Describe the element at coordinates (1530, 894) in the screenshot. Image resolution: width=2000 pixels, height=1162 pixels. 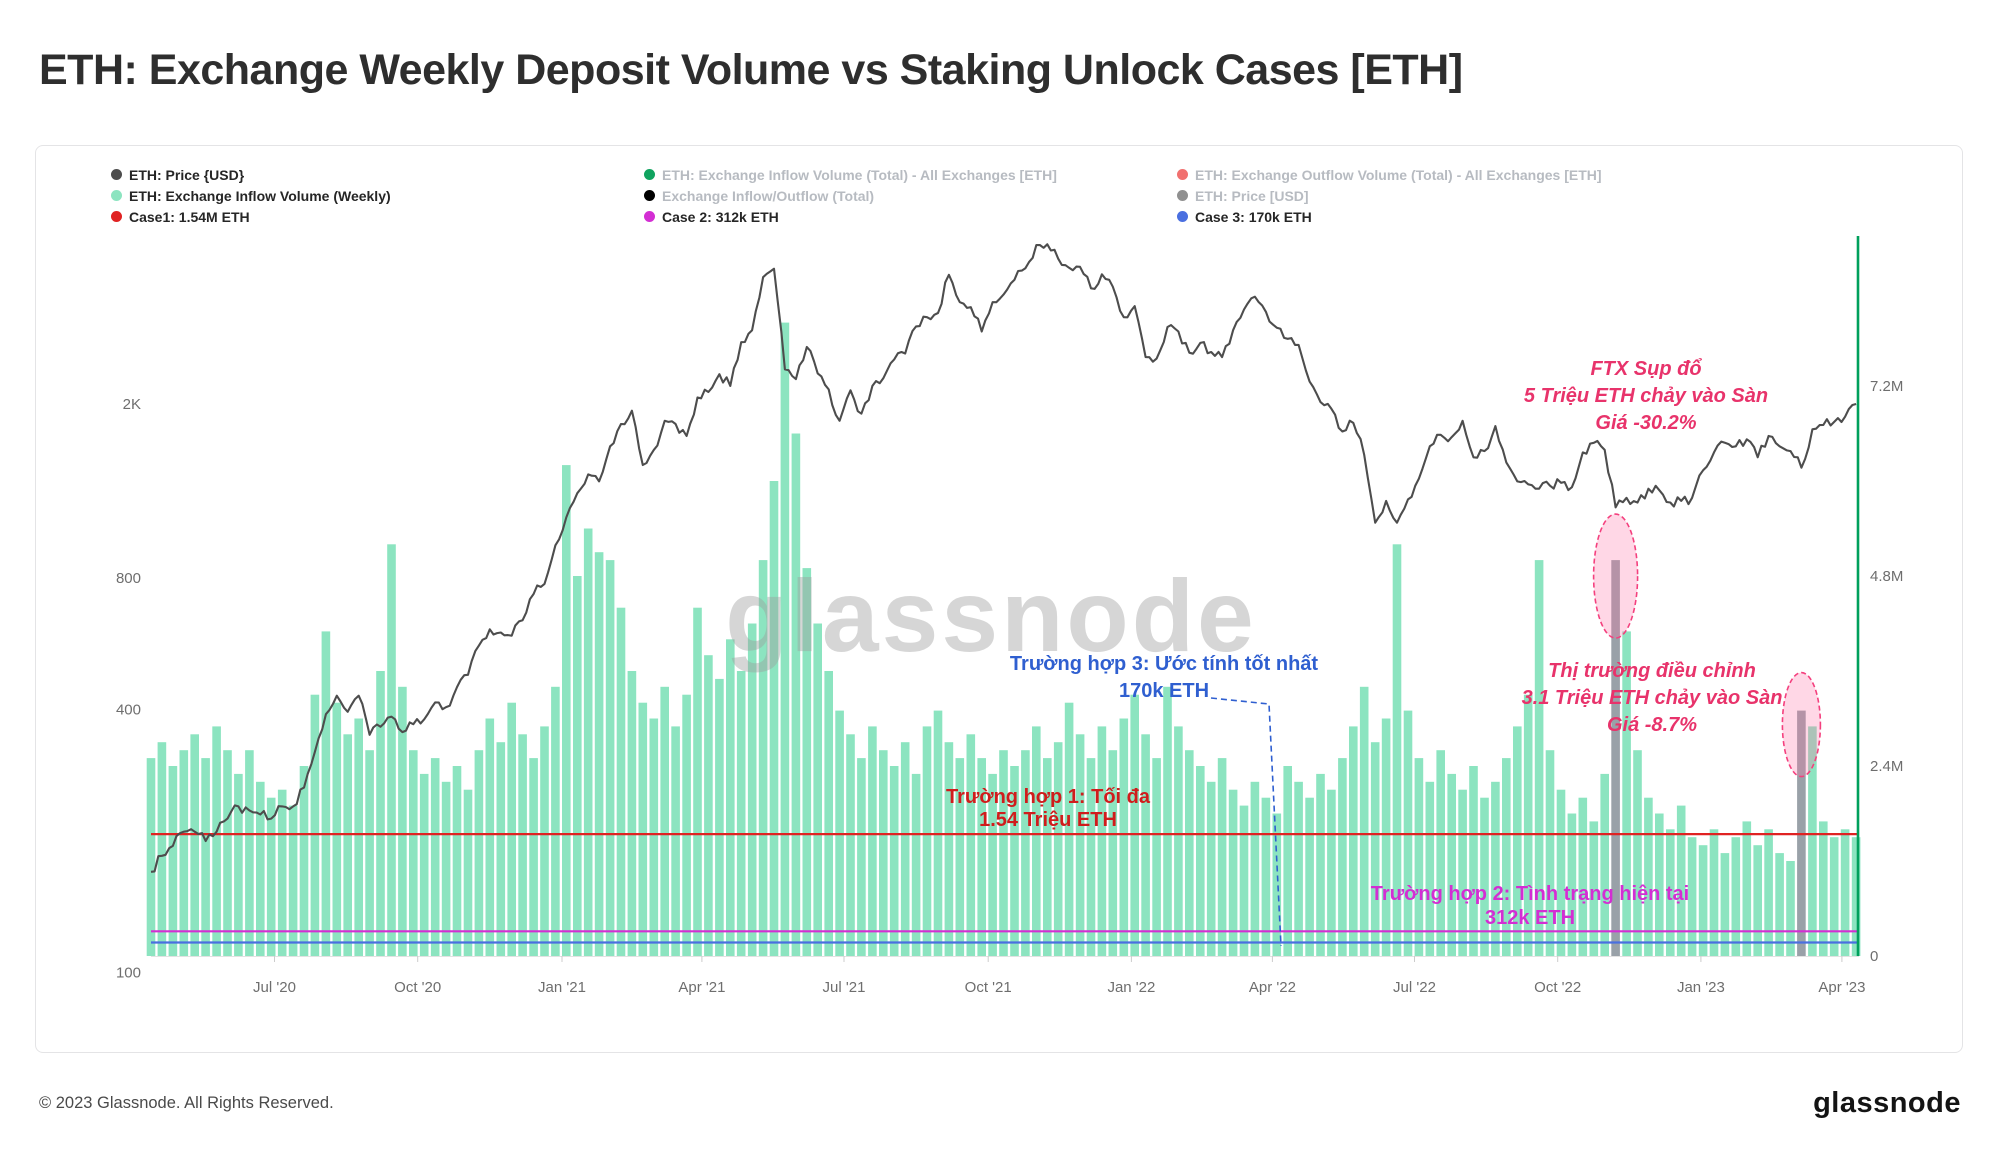
I see `annotation-line: Trường hợp 2: Tình trạng hiện tại` at that location.